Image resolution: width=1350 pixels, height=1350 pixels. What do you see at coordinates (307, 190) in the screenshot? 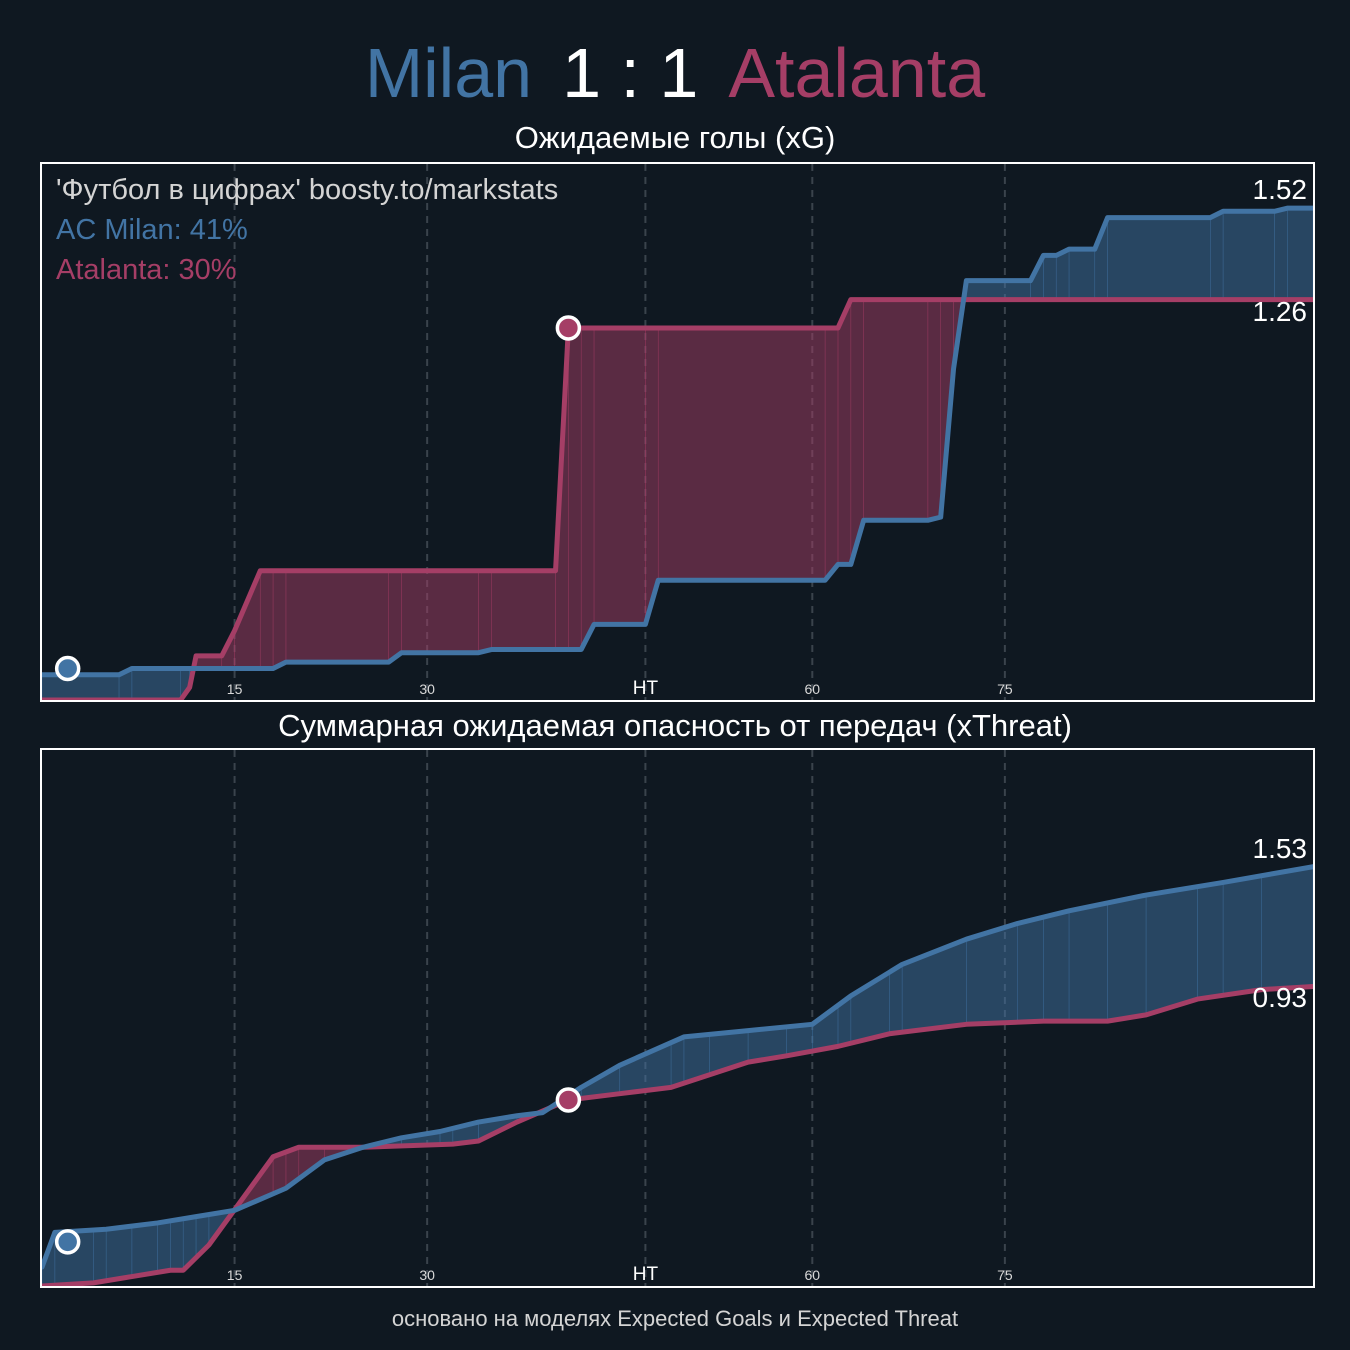
I see `credit-text: 'Футбол в цифрах' boosty.to/markstats` at bounding box center [307, 190].